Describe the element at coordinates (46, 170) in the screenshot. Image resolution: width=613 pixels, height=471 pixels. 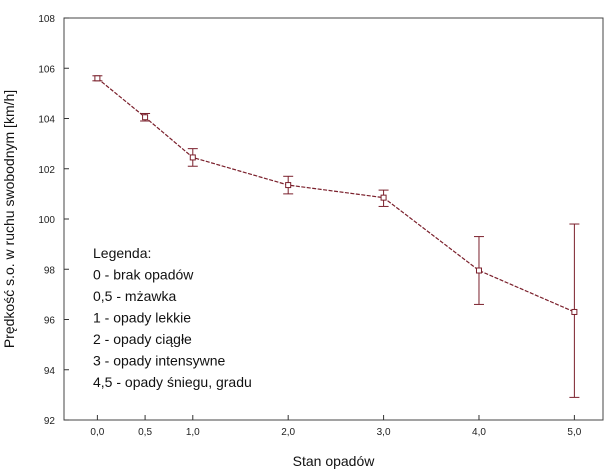
I see `y-tick-label: 102` at that location.